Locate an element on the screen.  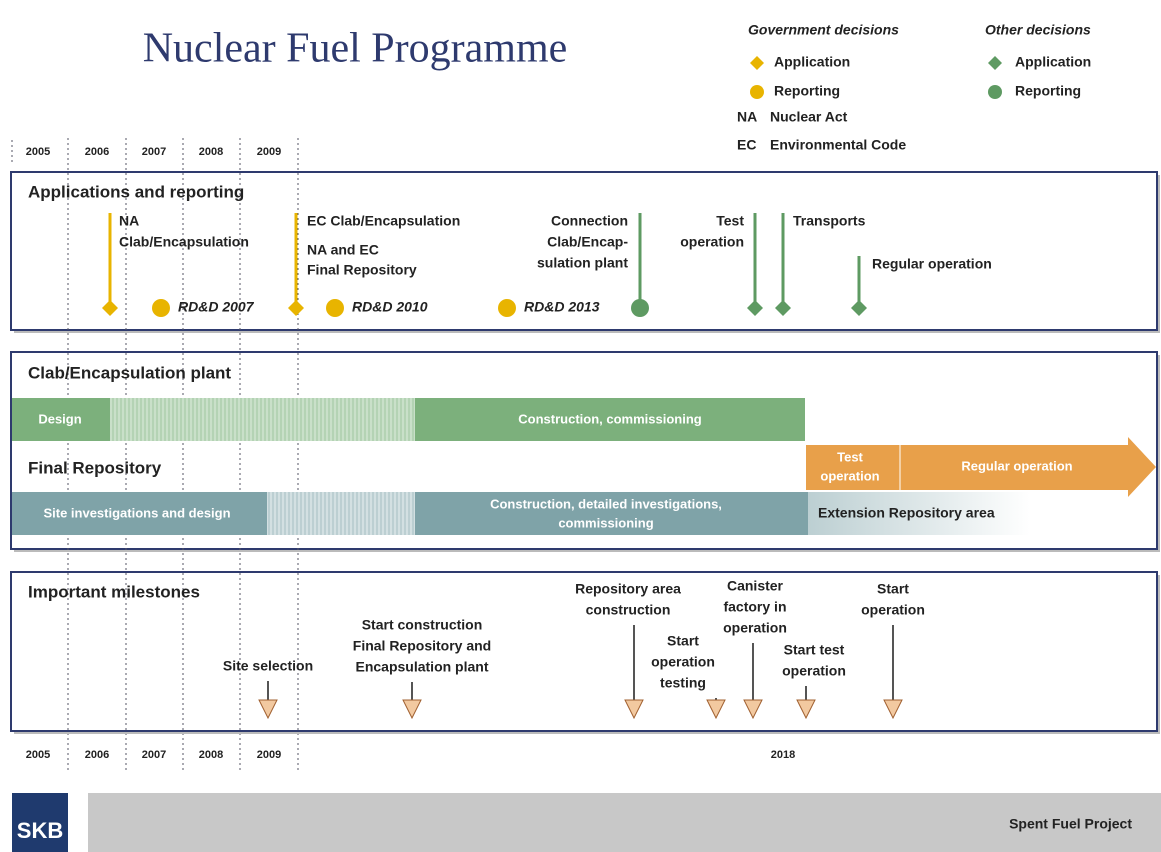
label: Construction, detailed investigations, is located at coordinates (606, 503).